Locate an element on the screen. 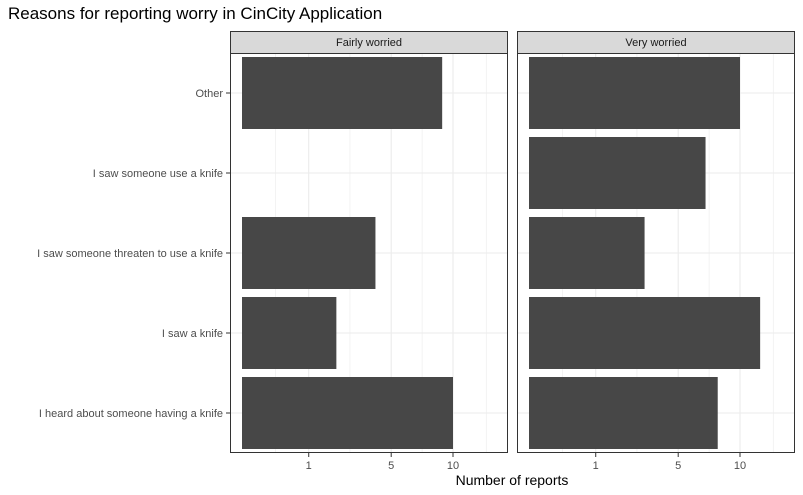 The image size is (803, 495). facet-label: Fairly worried is located at coordinates (369, 43).